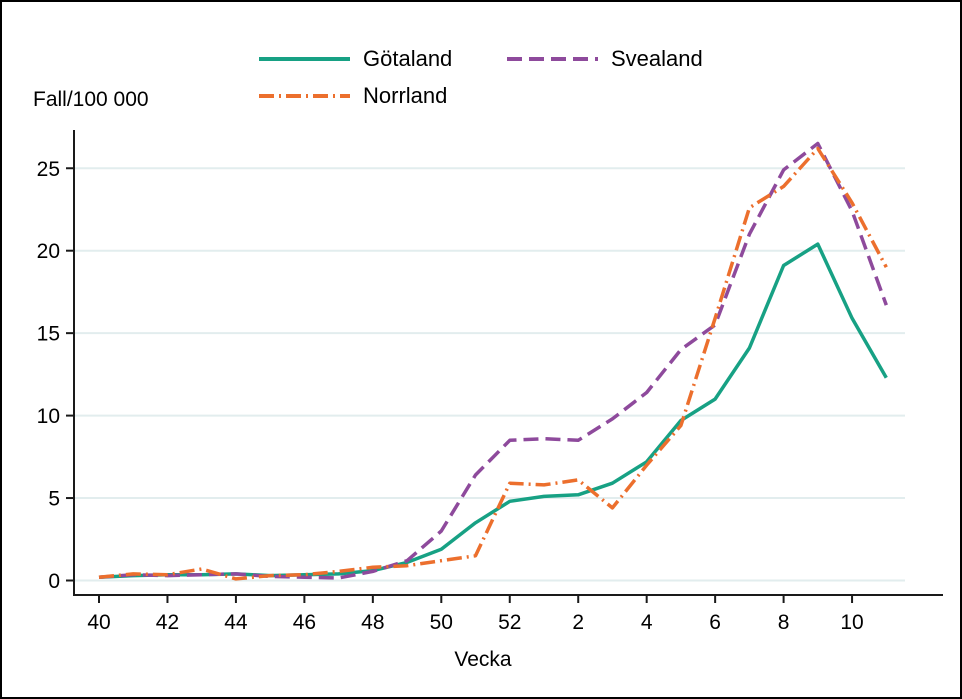 The image size is (962, 699). I want to click on legend-label-svealand: Svealand, so click(657, 58).